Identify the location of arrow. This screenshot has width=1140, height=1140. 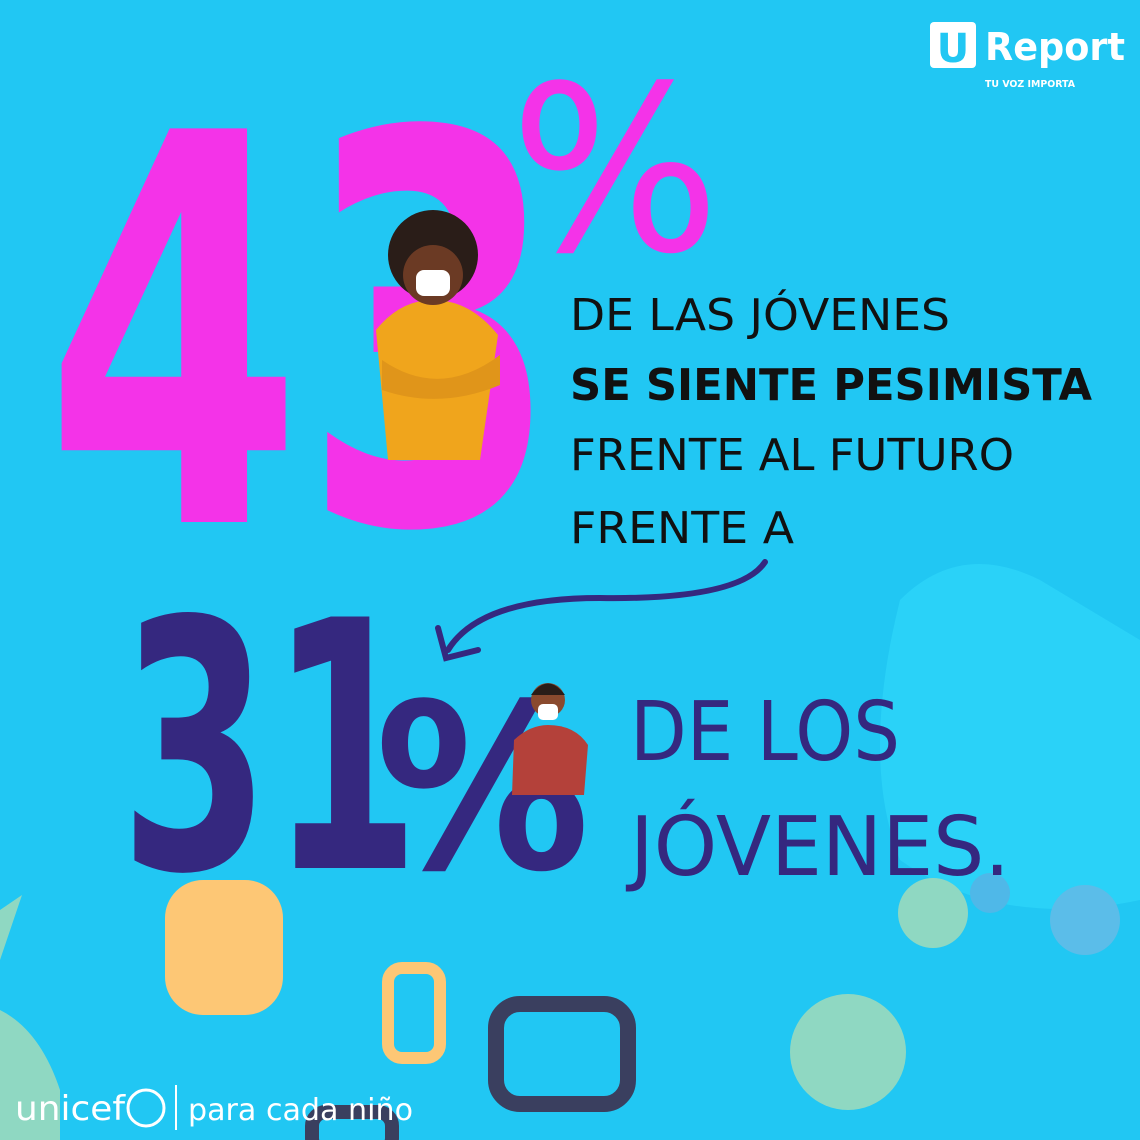
(606, 606).